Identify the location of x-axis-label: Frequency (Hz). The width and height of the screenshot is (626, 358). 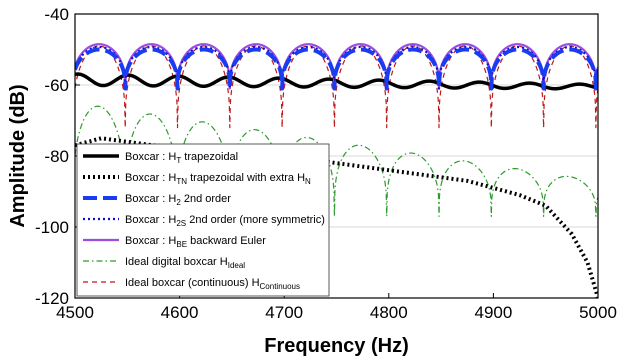
(336, 346).